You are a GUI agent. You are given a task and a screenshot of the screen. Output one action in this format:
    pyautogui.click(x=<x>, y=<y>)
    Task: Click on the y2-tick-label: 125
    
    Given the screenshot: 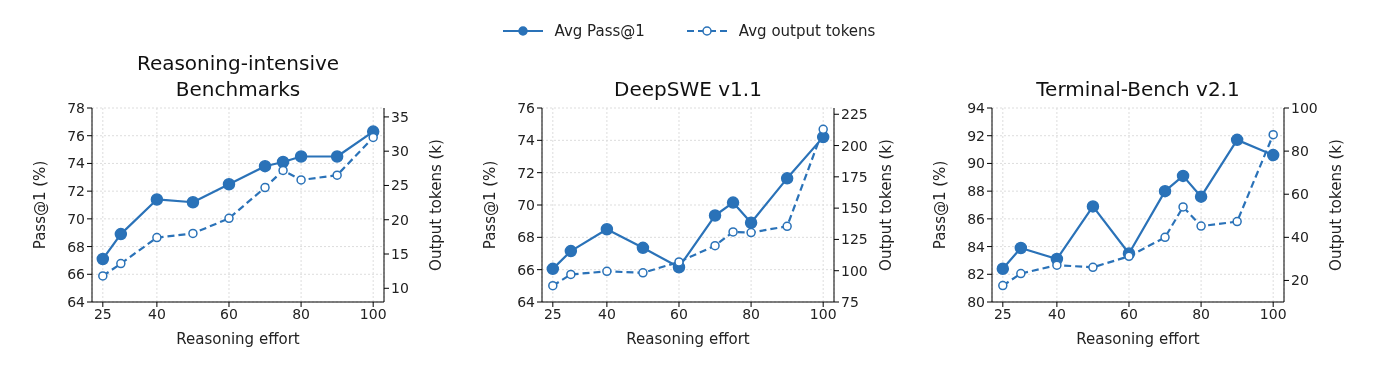 What is the action you would take?
    pyautogui.click(x=854, y=239)
    